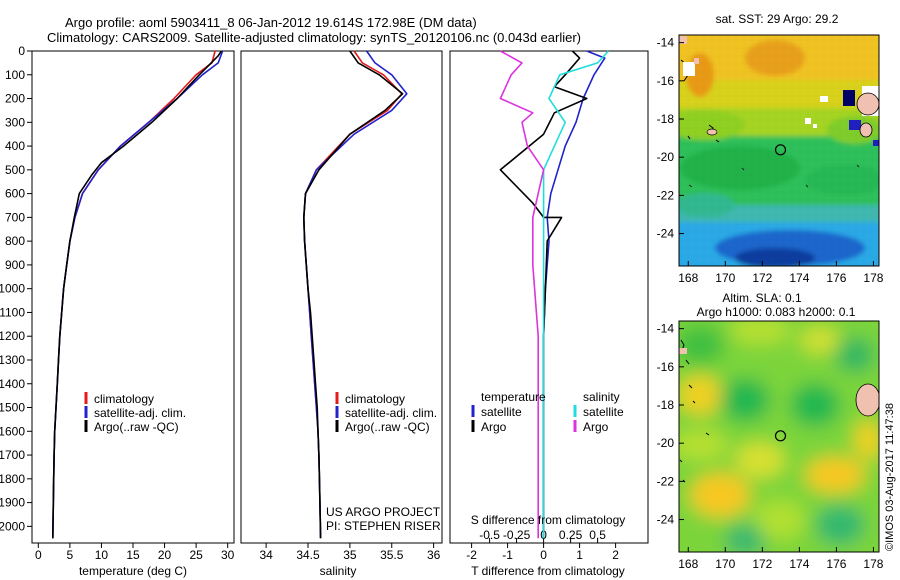  What do you see at coordinates (666, 195) in the screenshot?
I see `lat-tick-label: -22` at bounding box center [666, 195].